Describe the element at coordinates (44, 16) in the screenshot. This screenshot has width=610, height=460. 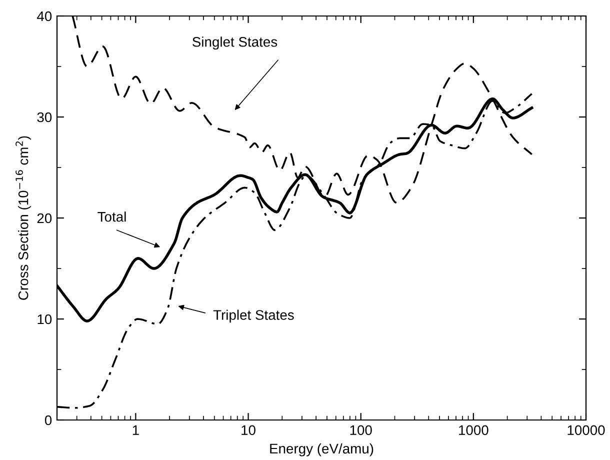
I see `y-tick-label: 40` at that location.